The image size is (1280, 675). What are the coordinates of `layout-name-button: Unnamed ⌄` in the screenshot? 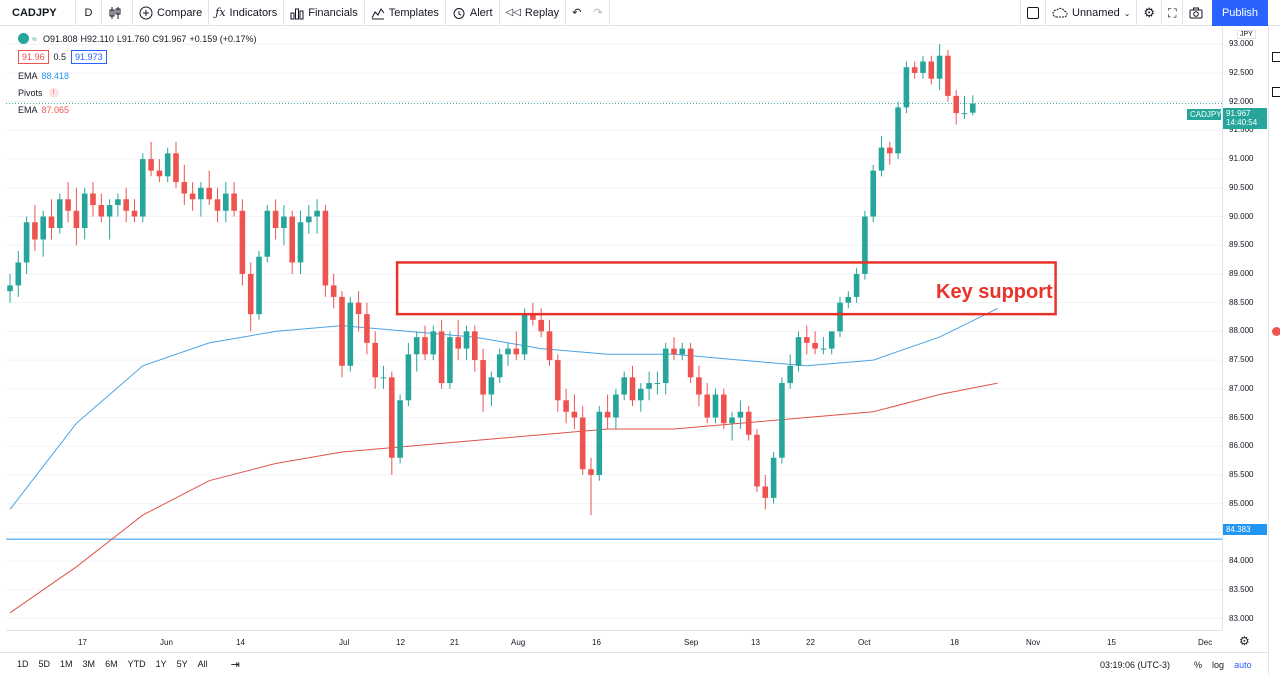 It's located at (1092, 13).